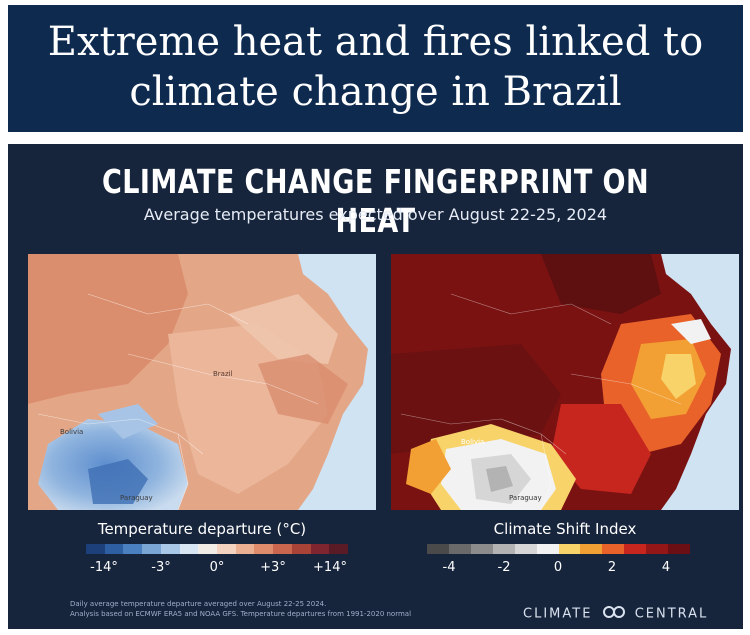  I want to click on graphic-title: CLIMATE CHANGE FINGERPRINT ON HEAT, so click(375, 201).